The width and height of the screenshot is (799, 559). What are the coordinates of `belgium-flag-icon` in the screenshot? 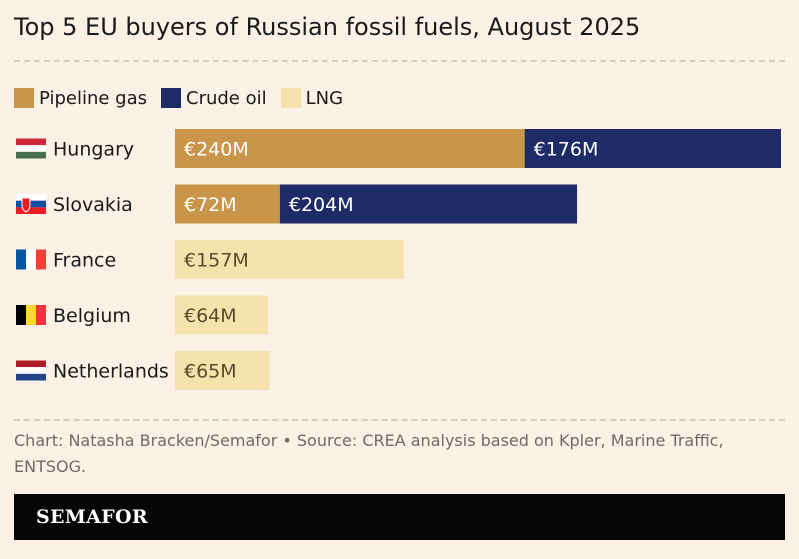 It's located at (31, 315).